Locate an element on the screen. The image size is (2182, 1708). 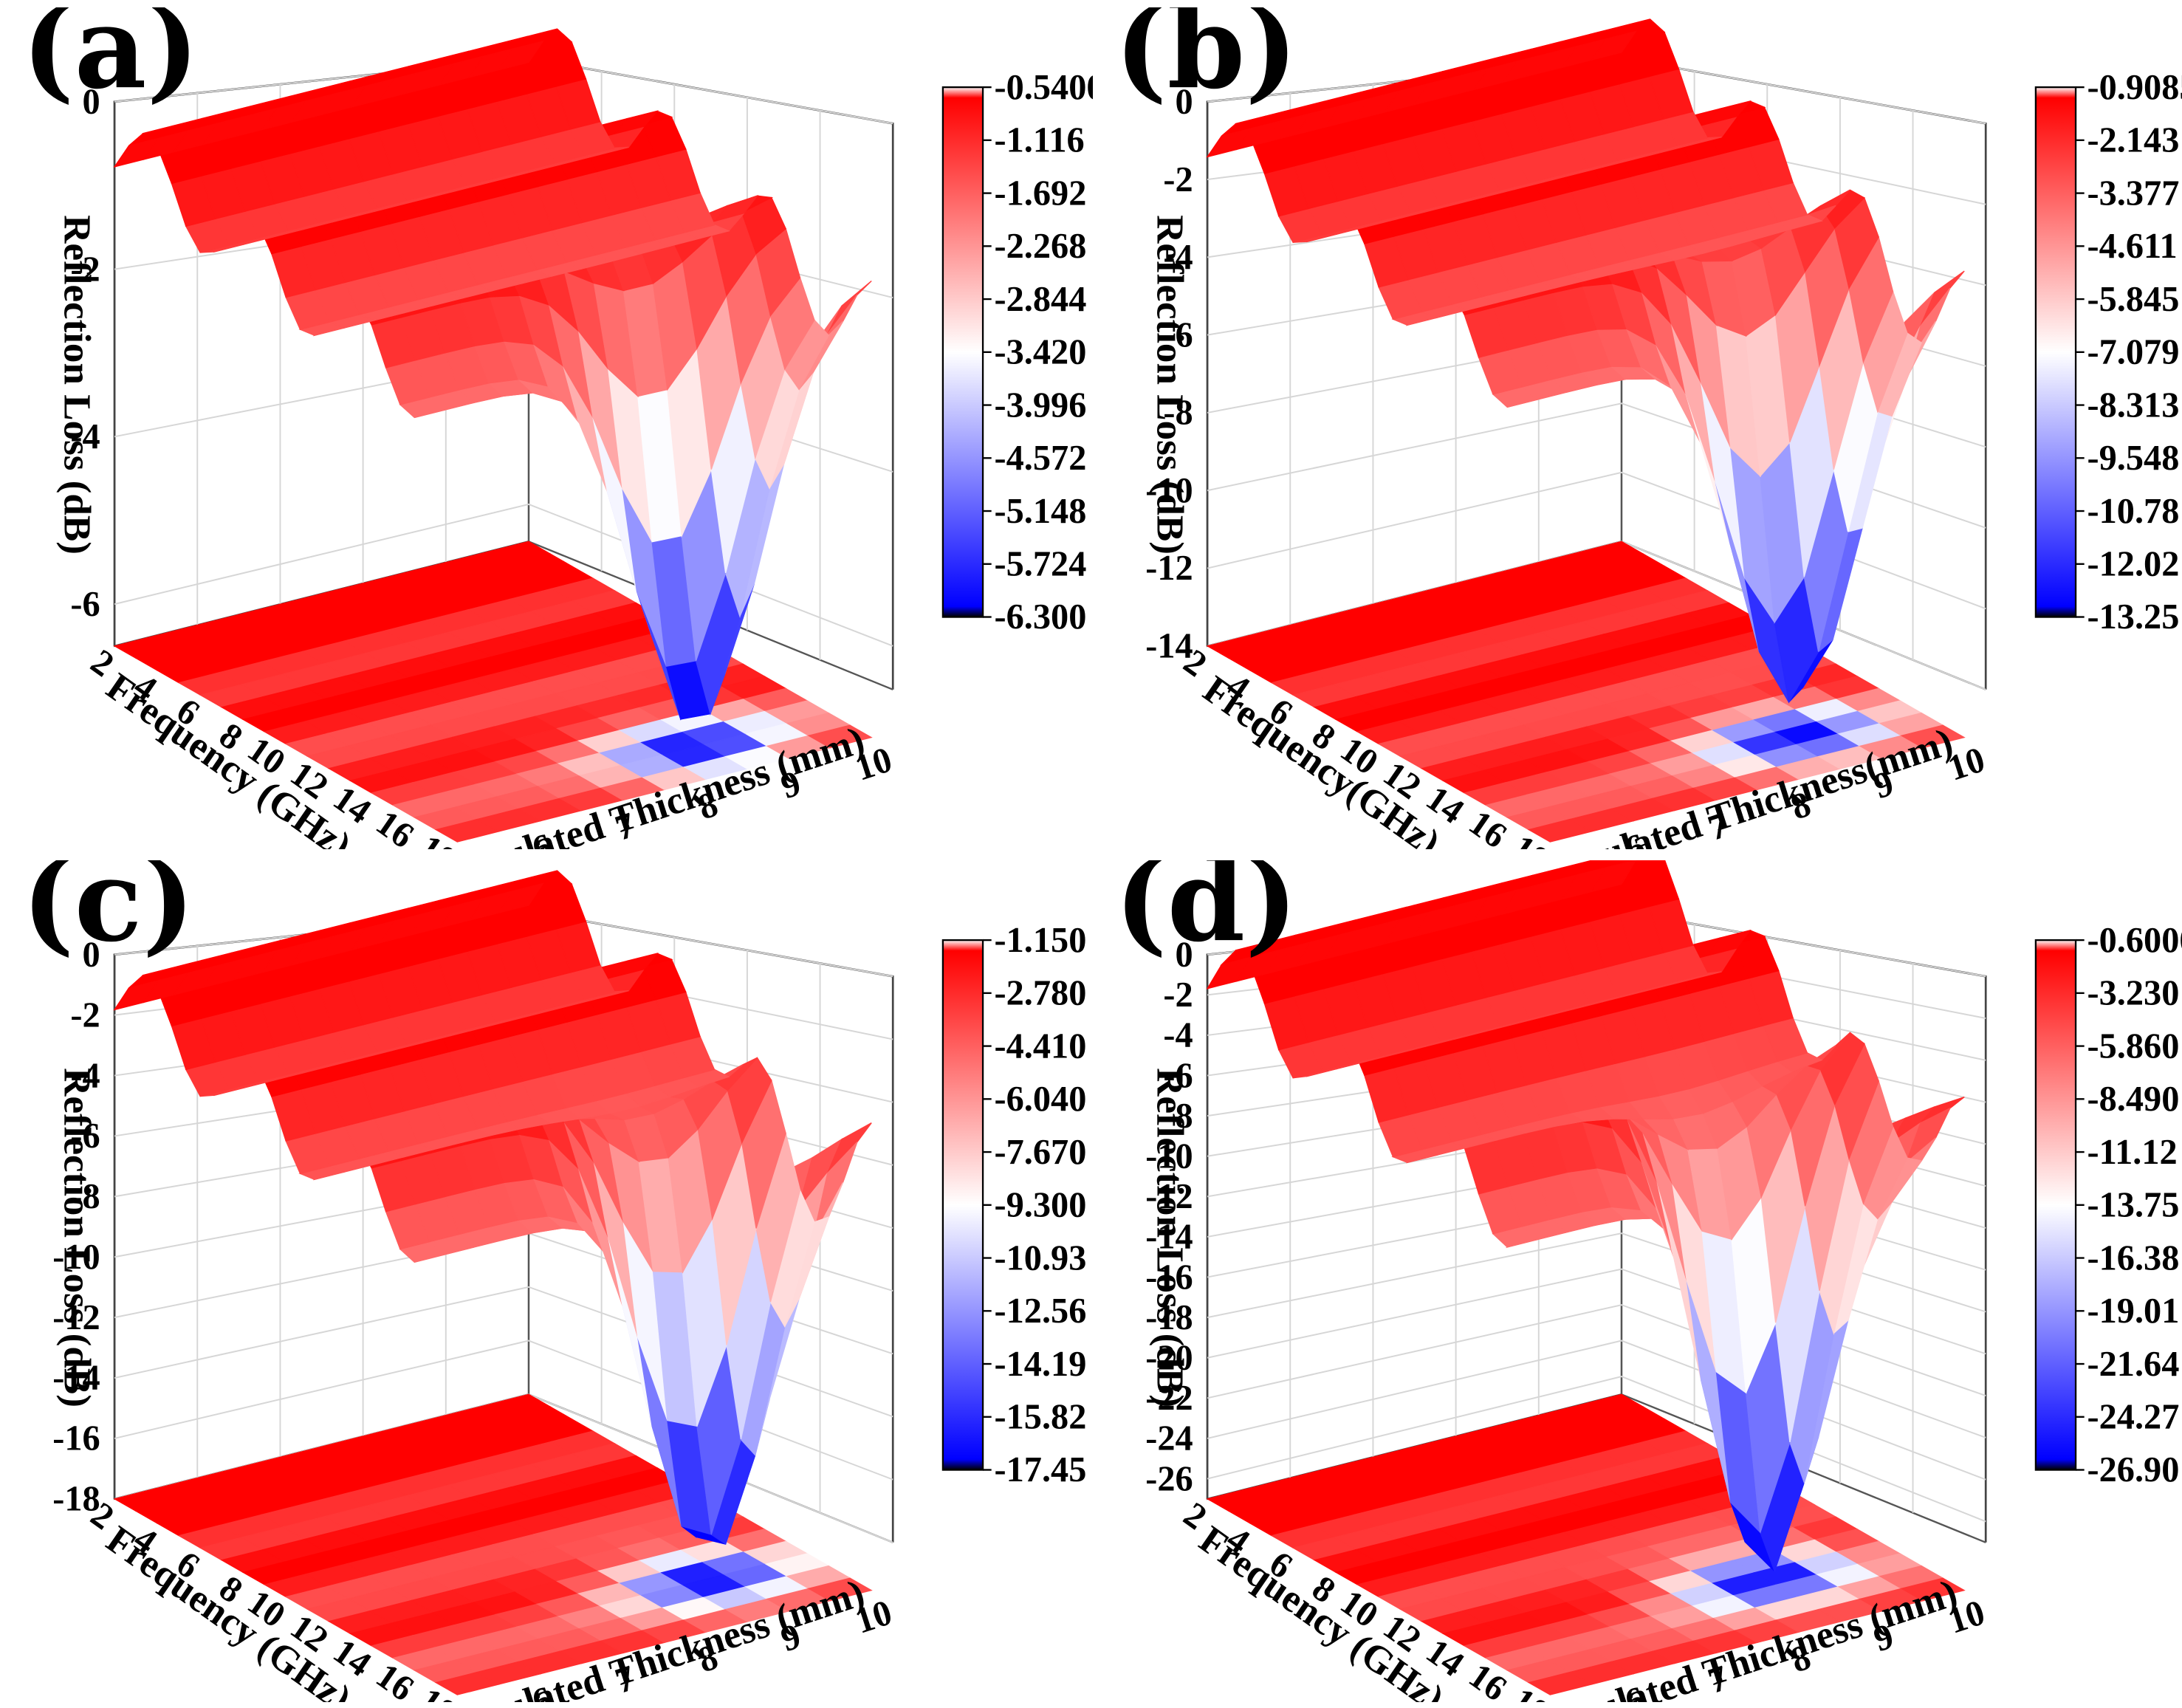
colorbar-tick-label: -6.040 is located at coordinates (1041, 1099).